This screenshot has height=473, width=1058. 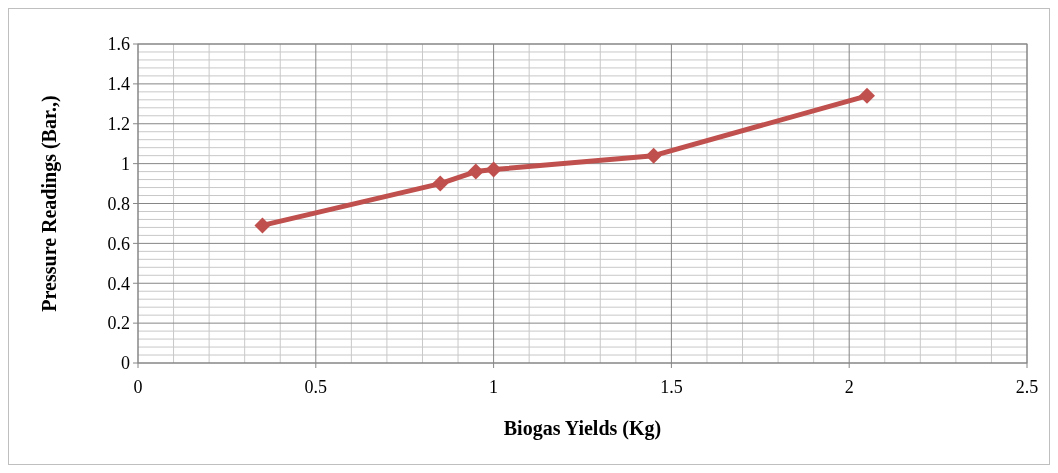 What do you see at coordinates (118, 243) in the screenshot?
I see `y-tick-label: 0.6` at bounding box center [118, 243].